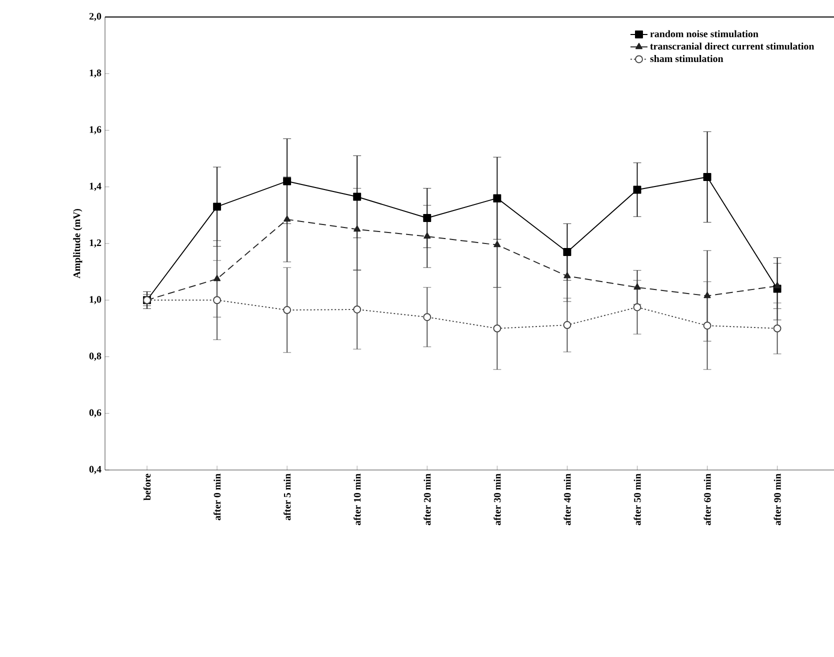 Image resolution: width=834 pixels, height=657 pixels. What do you see at coordinates (96, 130) in the screenshot?
I see `y-tick-label: 1,6` at bounding box center [96, 130].